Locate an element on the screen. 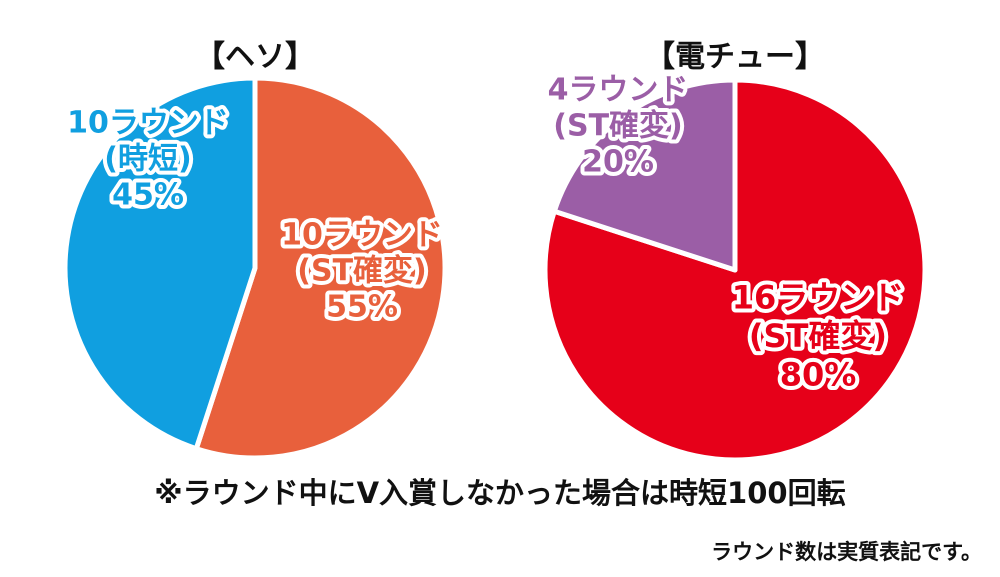 This screenshot has width=1000, height=577. slice-label: 10ラウンド(時短) 45% is located at coordinates (148, 159).